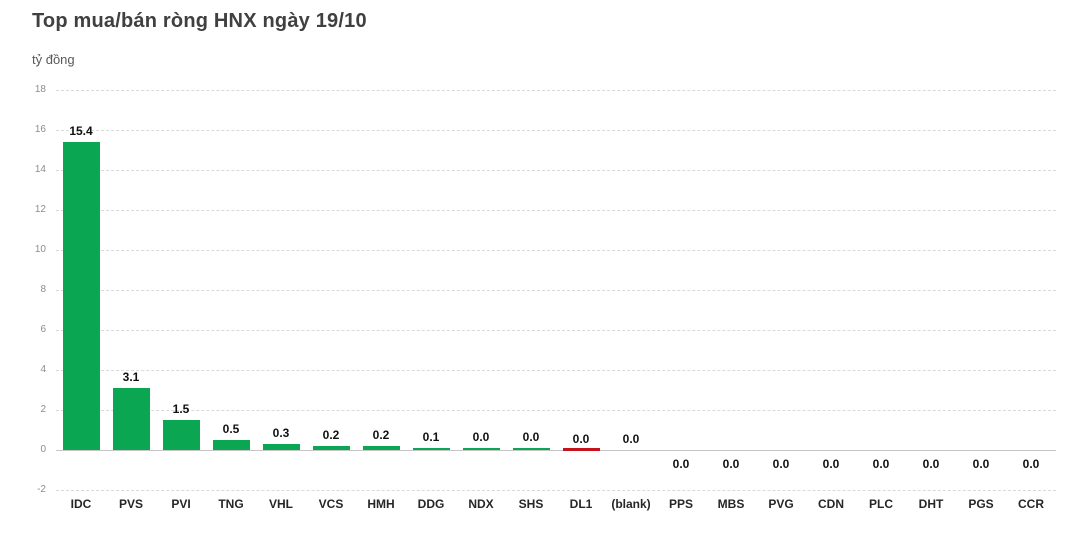 The height and width of the screenshot is (537, 1075). What do you see at coordinates (831, 504) in the screenshot?
I see `category-label-CDN: CDN` at bounding box center [831, 504].